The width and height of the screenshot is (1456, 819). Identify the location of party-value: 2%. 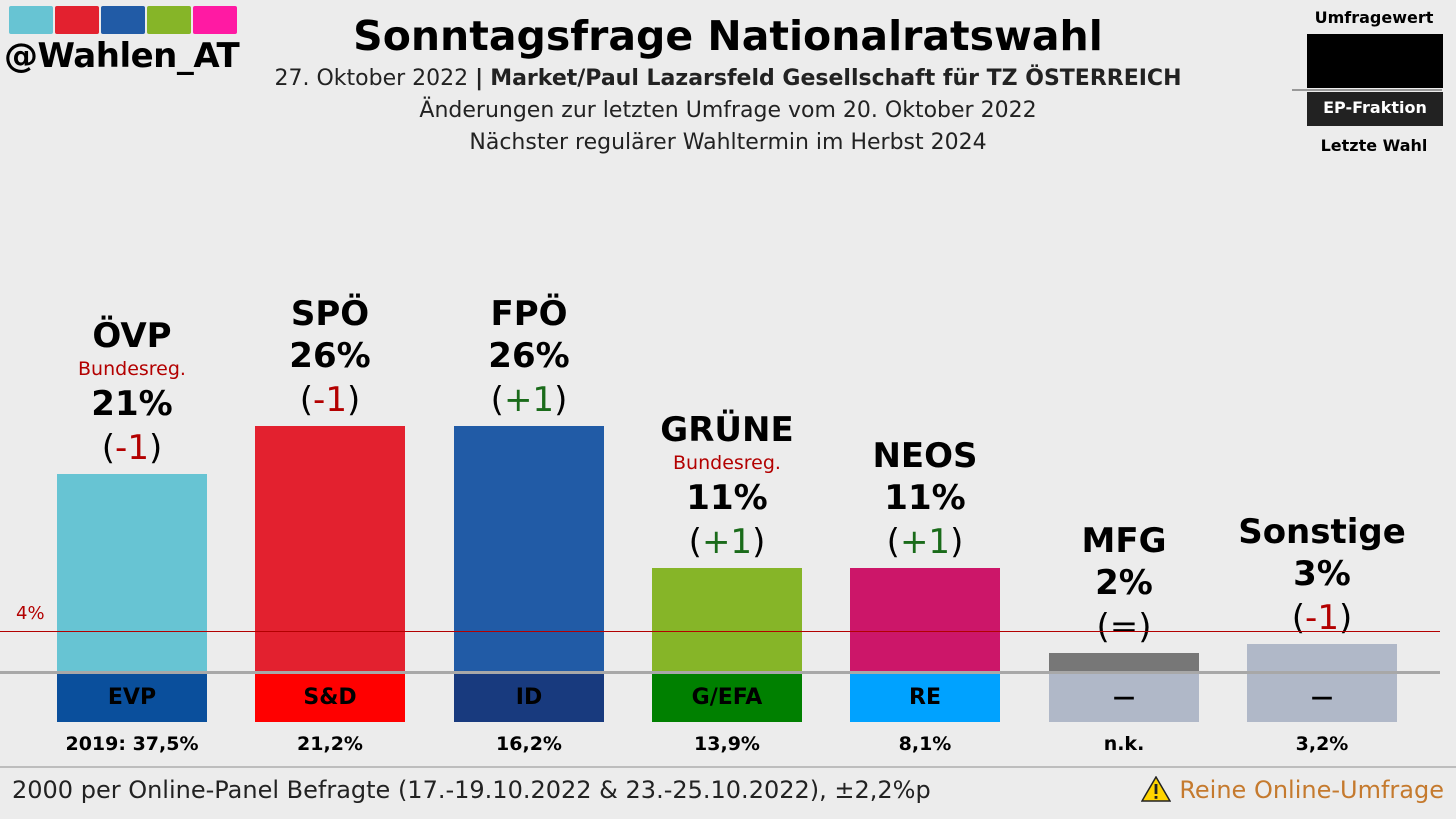
(1124, 583).